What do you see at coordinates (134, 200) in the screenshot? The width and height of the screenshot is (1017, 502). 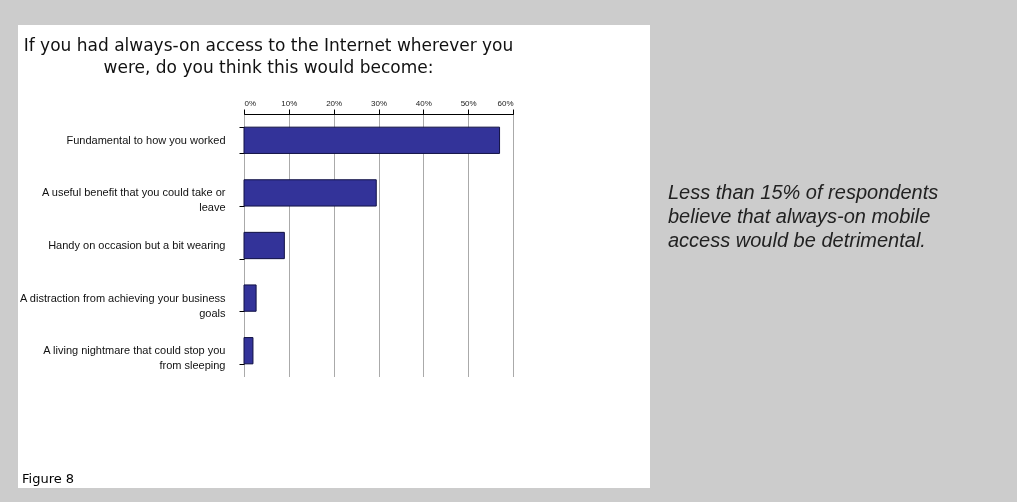 I see `y-tick-label: A useful benefit that you could take or leave` at bounding box center [134, 200].